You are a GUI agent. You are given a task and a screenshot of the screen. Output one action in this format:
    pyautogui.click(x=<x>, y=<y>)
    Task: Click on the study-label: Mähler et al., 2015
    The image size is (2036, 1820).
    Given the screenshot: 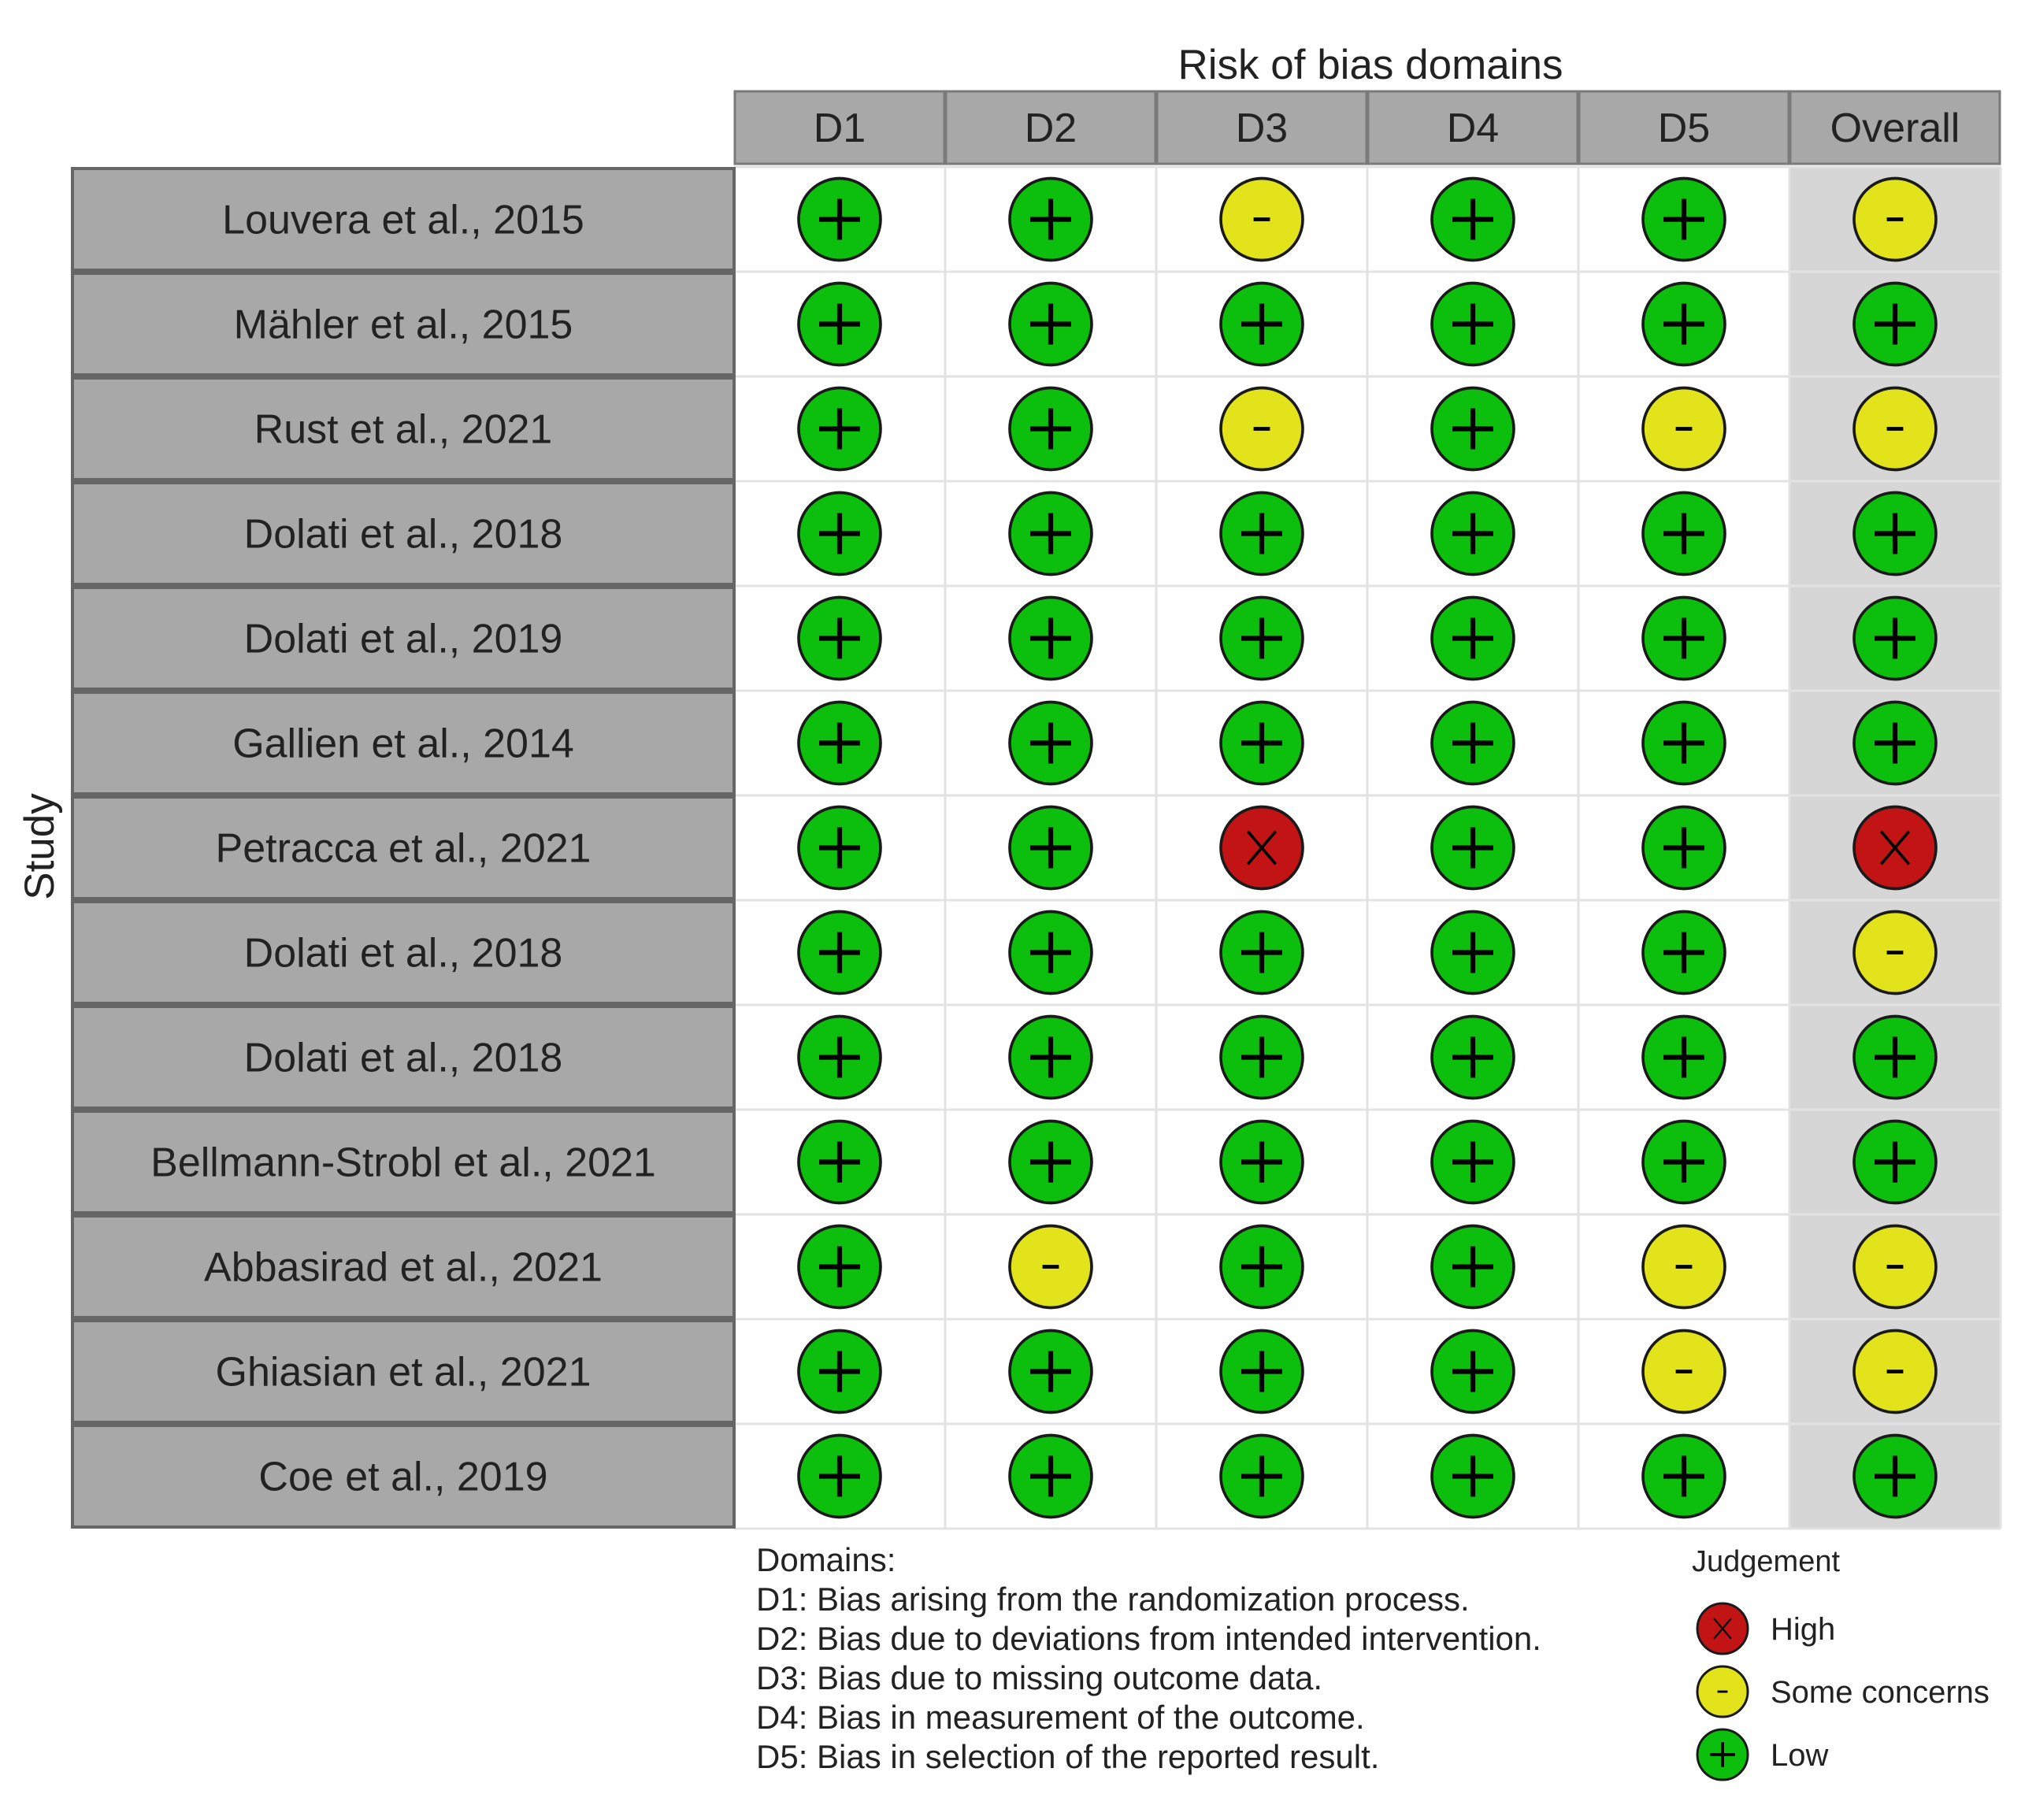 What is the action you would take?
    pyautogui.click(x=403, y=325)
    